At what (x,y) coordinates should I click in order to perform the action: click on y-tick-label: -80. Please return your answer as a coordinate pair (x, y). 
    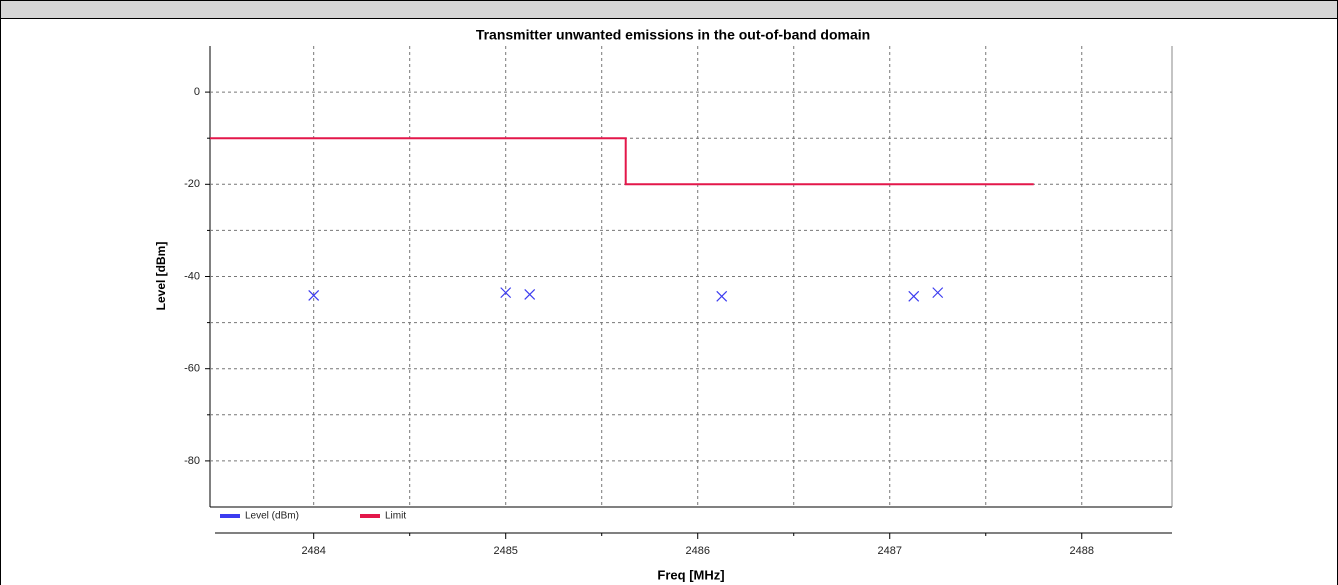
    Looking at the image, I should click on (192, 461).